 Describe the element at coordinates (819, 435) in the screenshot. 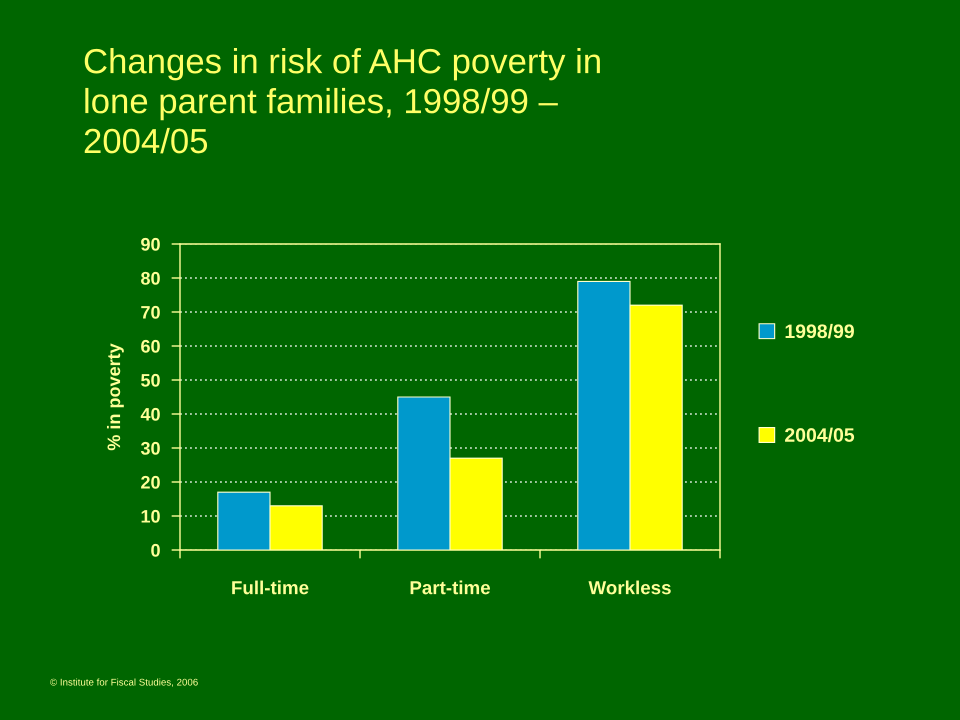

I see `legend-label: 2004/05` at that location.